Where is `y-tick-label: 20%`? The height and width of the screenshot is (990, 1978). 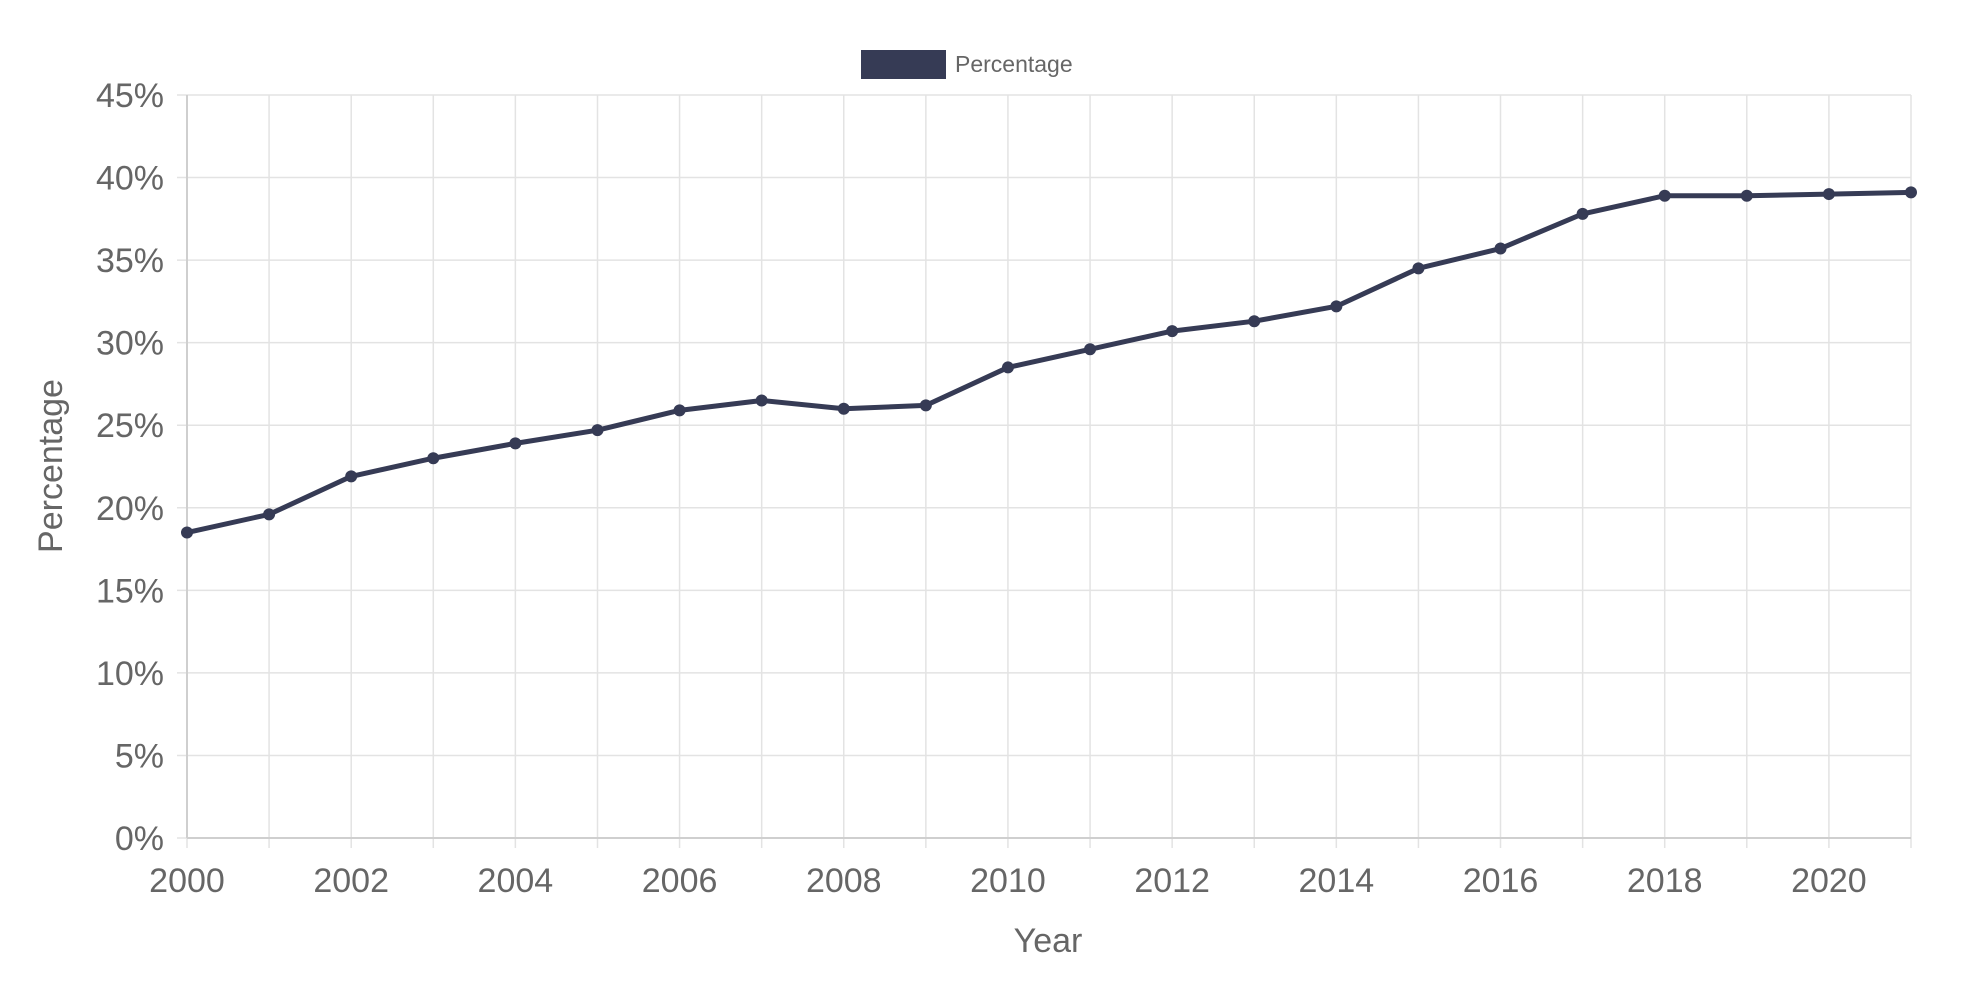
y-tick-label: 20% is located at coordinates (130, 509).